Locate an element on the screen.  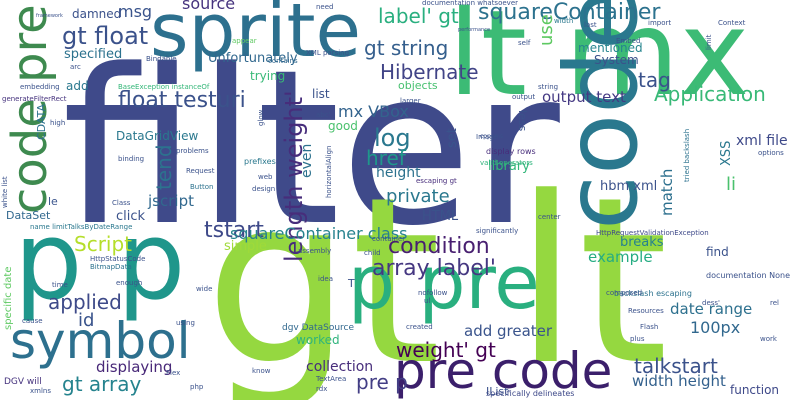
word-cppcms: cppcms is located at coordinates (492, 136).